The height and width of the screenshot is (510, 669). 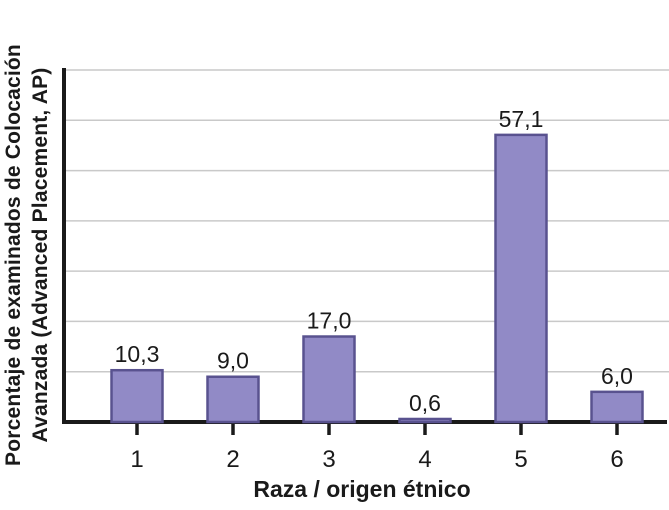 What do you see at coordinates (425, 403) in the screenshot?
I see `bar-value-label: 0,6` at bounding box center [425, 403].